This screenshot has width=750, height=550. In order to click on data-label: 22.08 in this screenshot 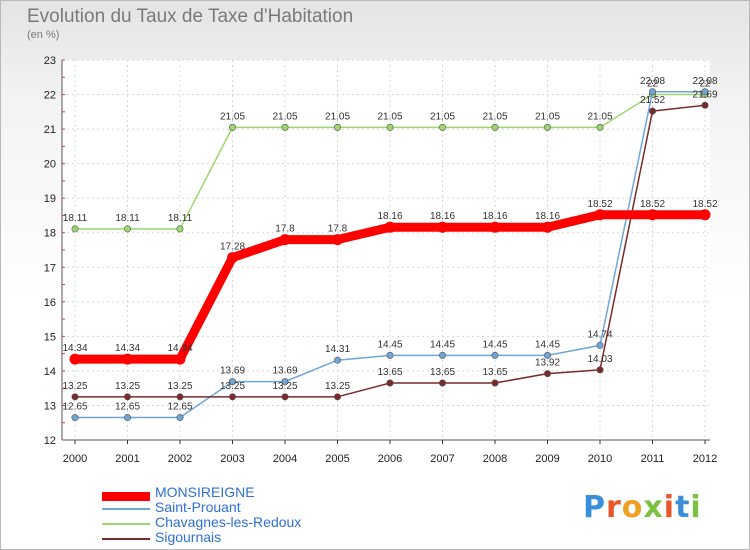, I will do `click(652, 81)`.